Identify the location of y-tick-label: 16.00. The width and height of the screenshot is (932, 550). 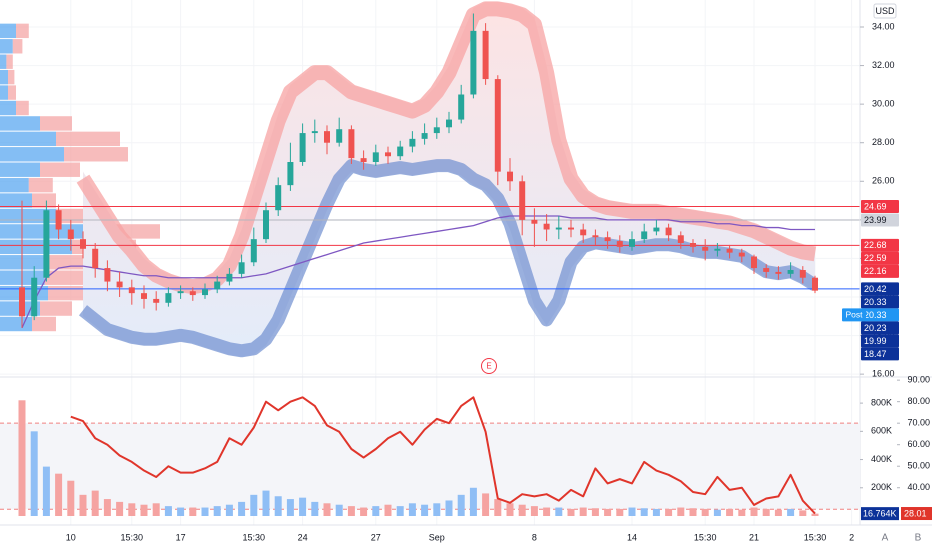
(883, 374).